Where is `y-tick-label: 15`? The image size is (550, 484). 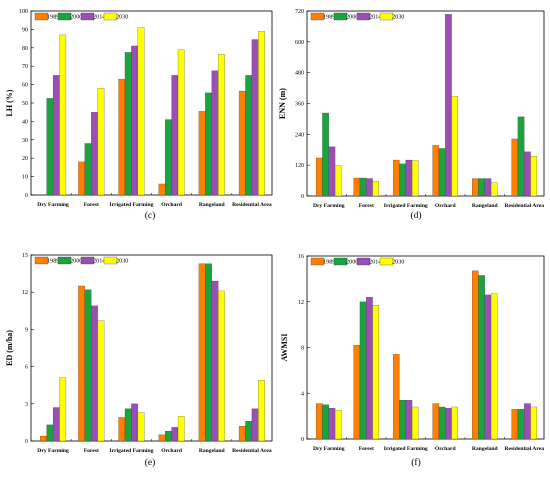 y-tick-label: 15 is located at coordinates (25, 256).